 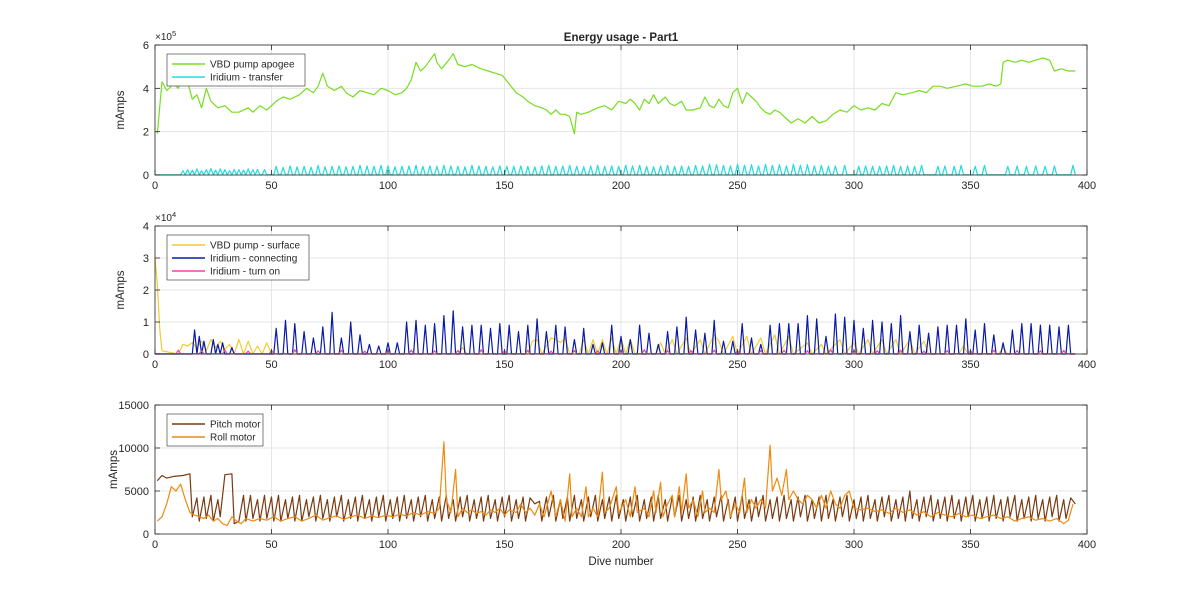 I want to click on legend-label: VBD pump - surface, so click(x=255, y=246).